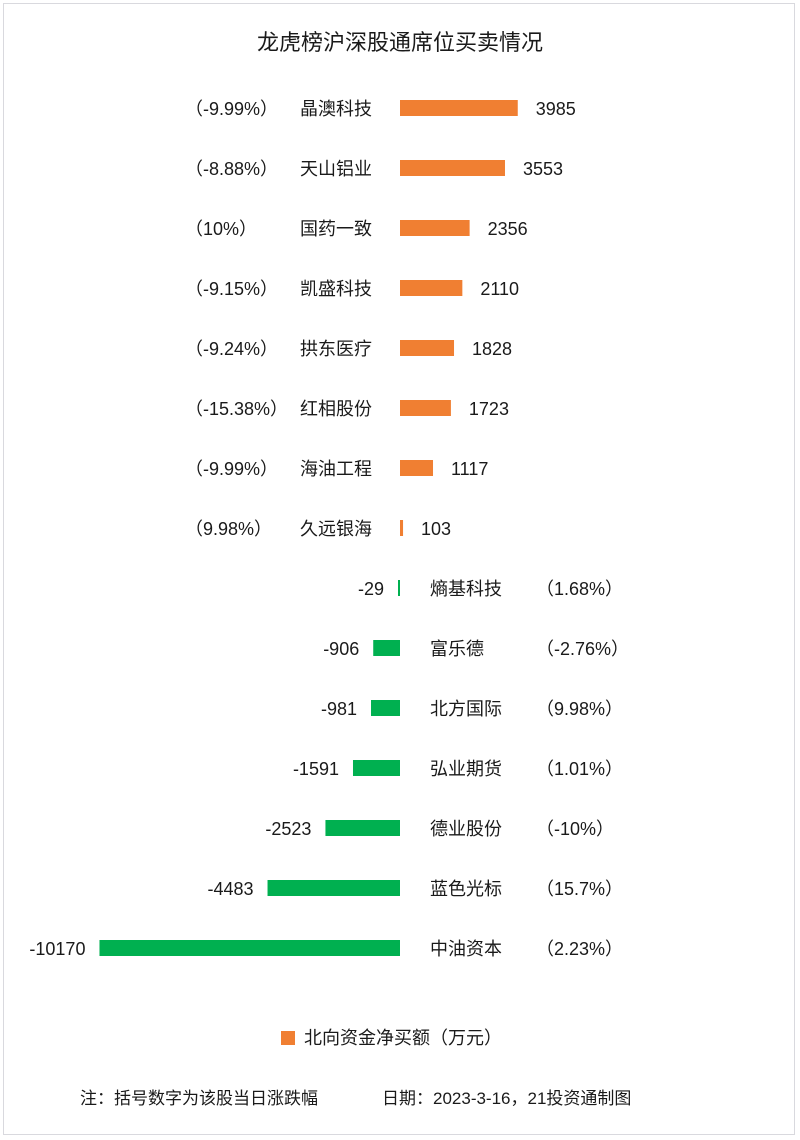 This screenshot has height=1140, width=800. I want to click on category-label: 蓝色光标, so click(466, 889).